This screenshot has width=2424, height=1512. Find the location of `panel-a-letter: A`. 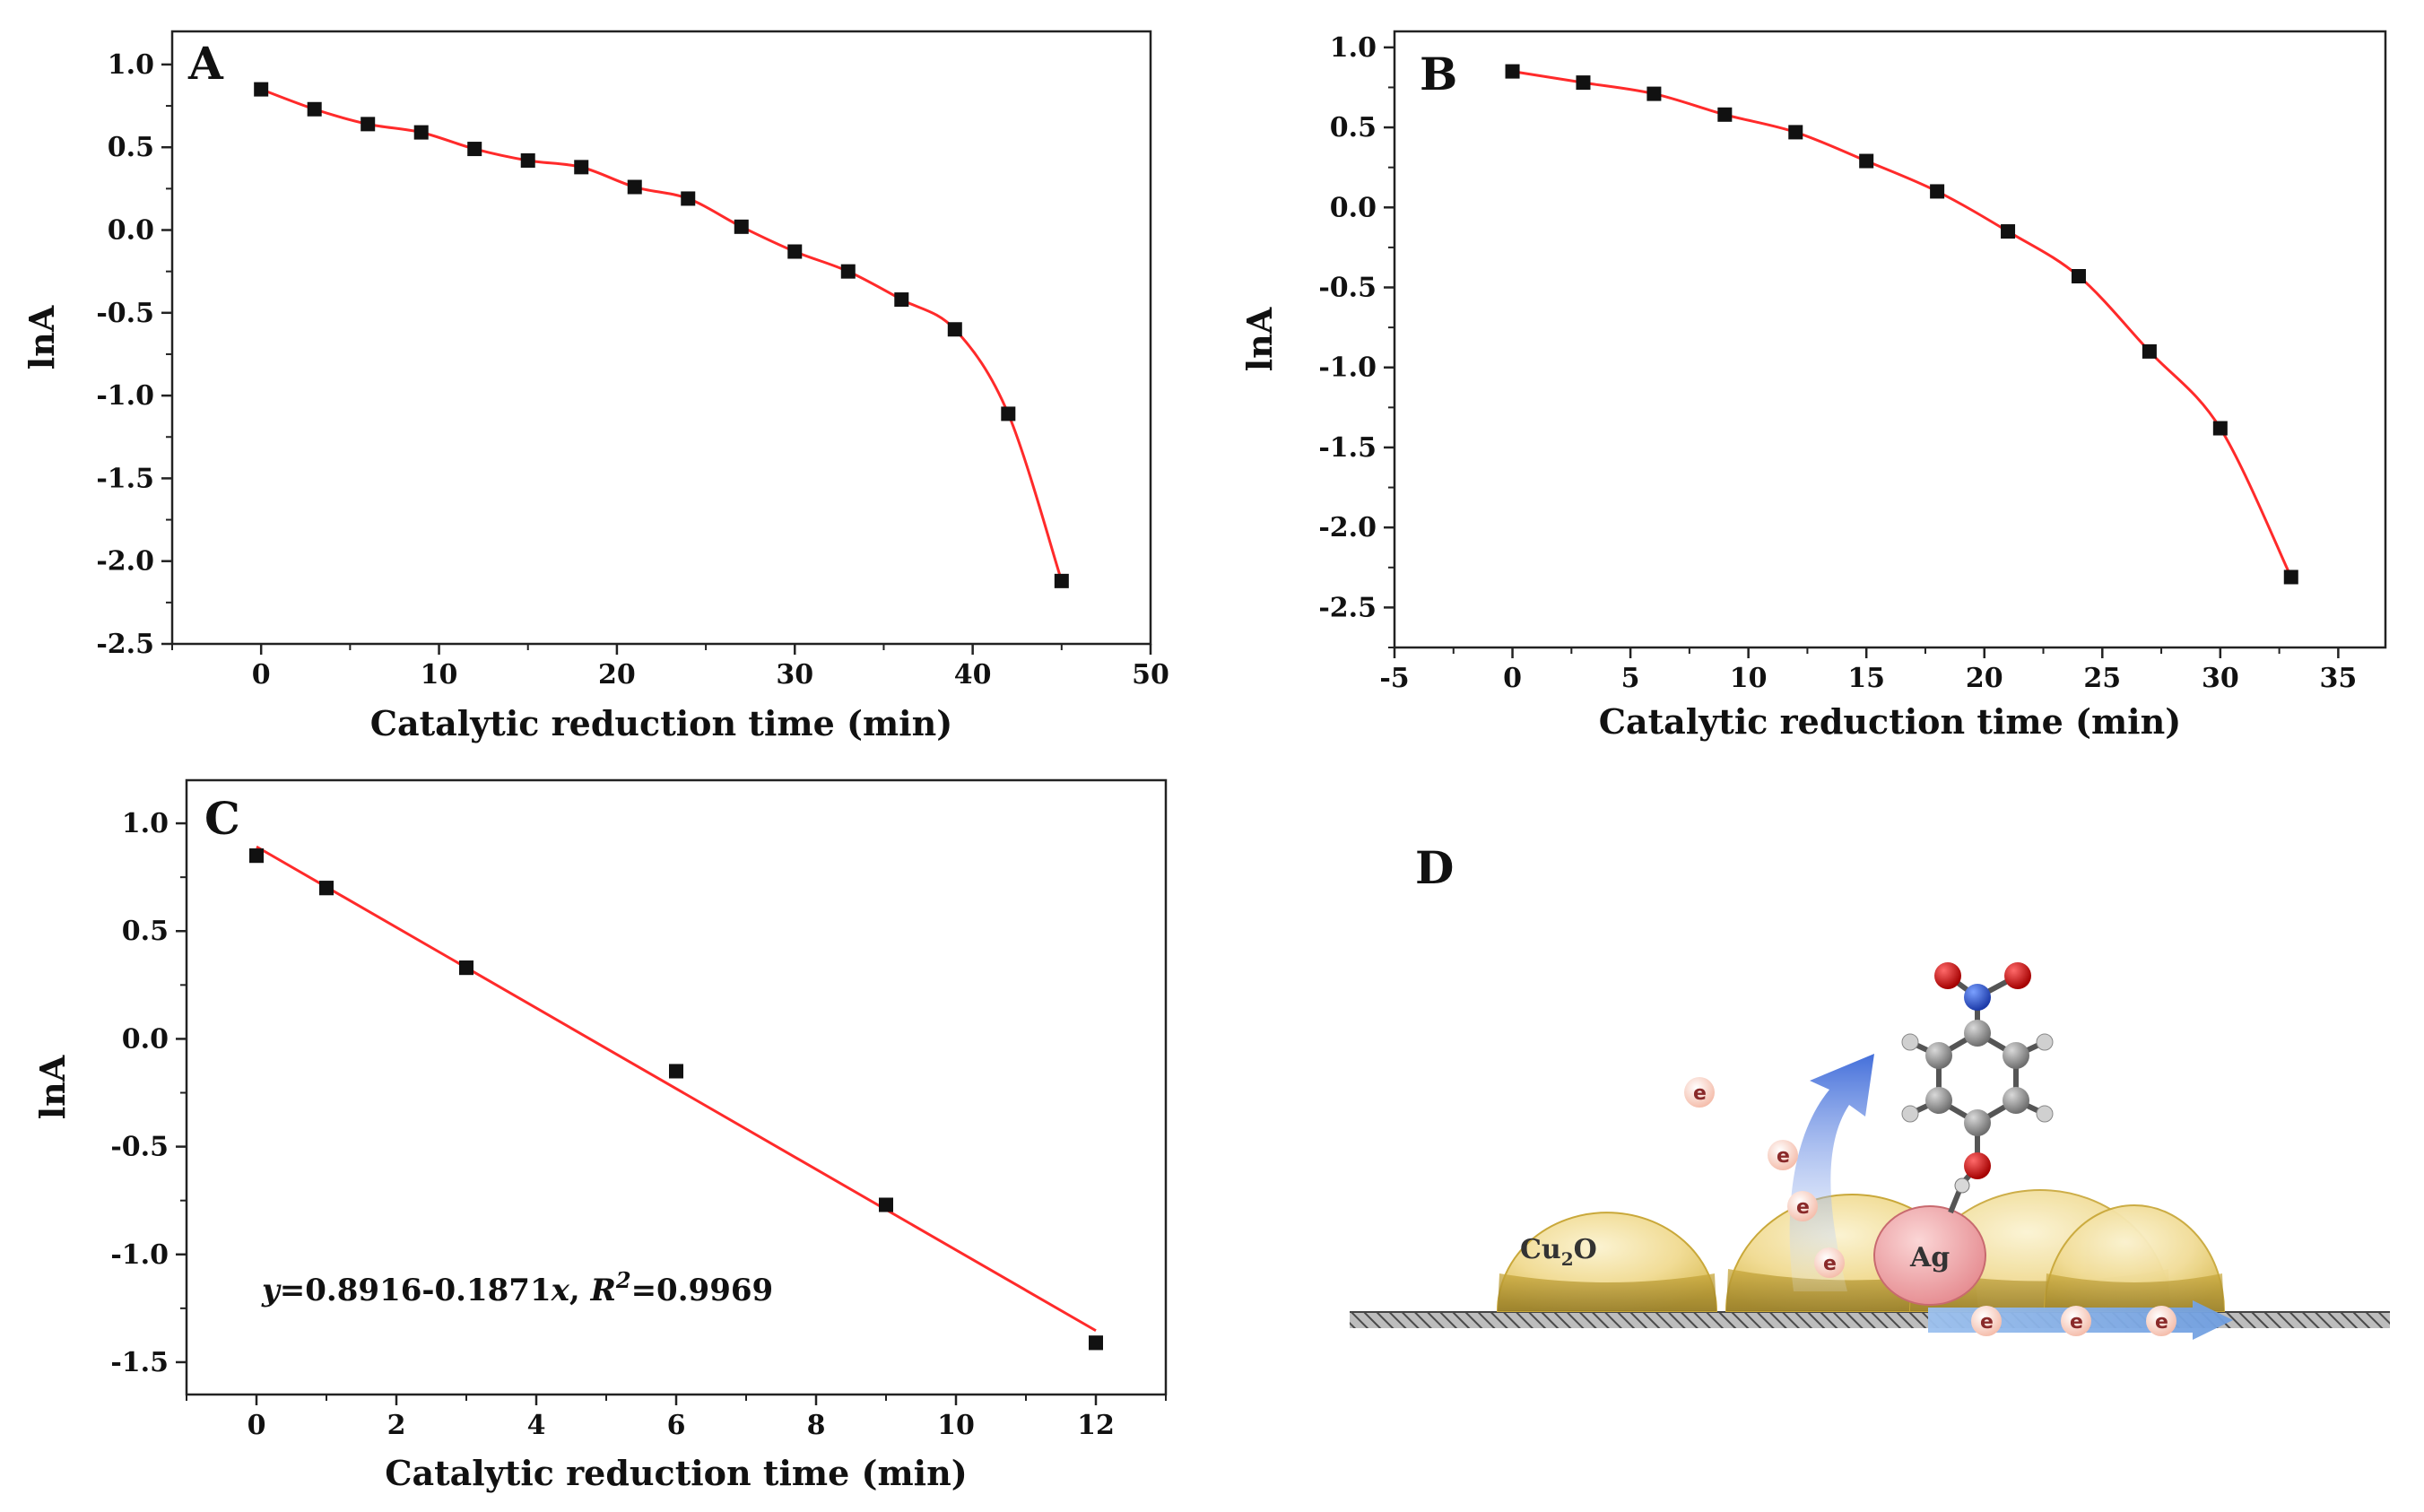

panel-a-letter: A is located at coordinates (205, 63).